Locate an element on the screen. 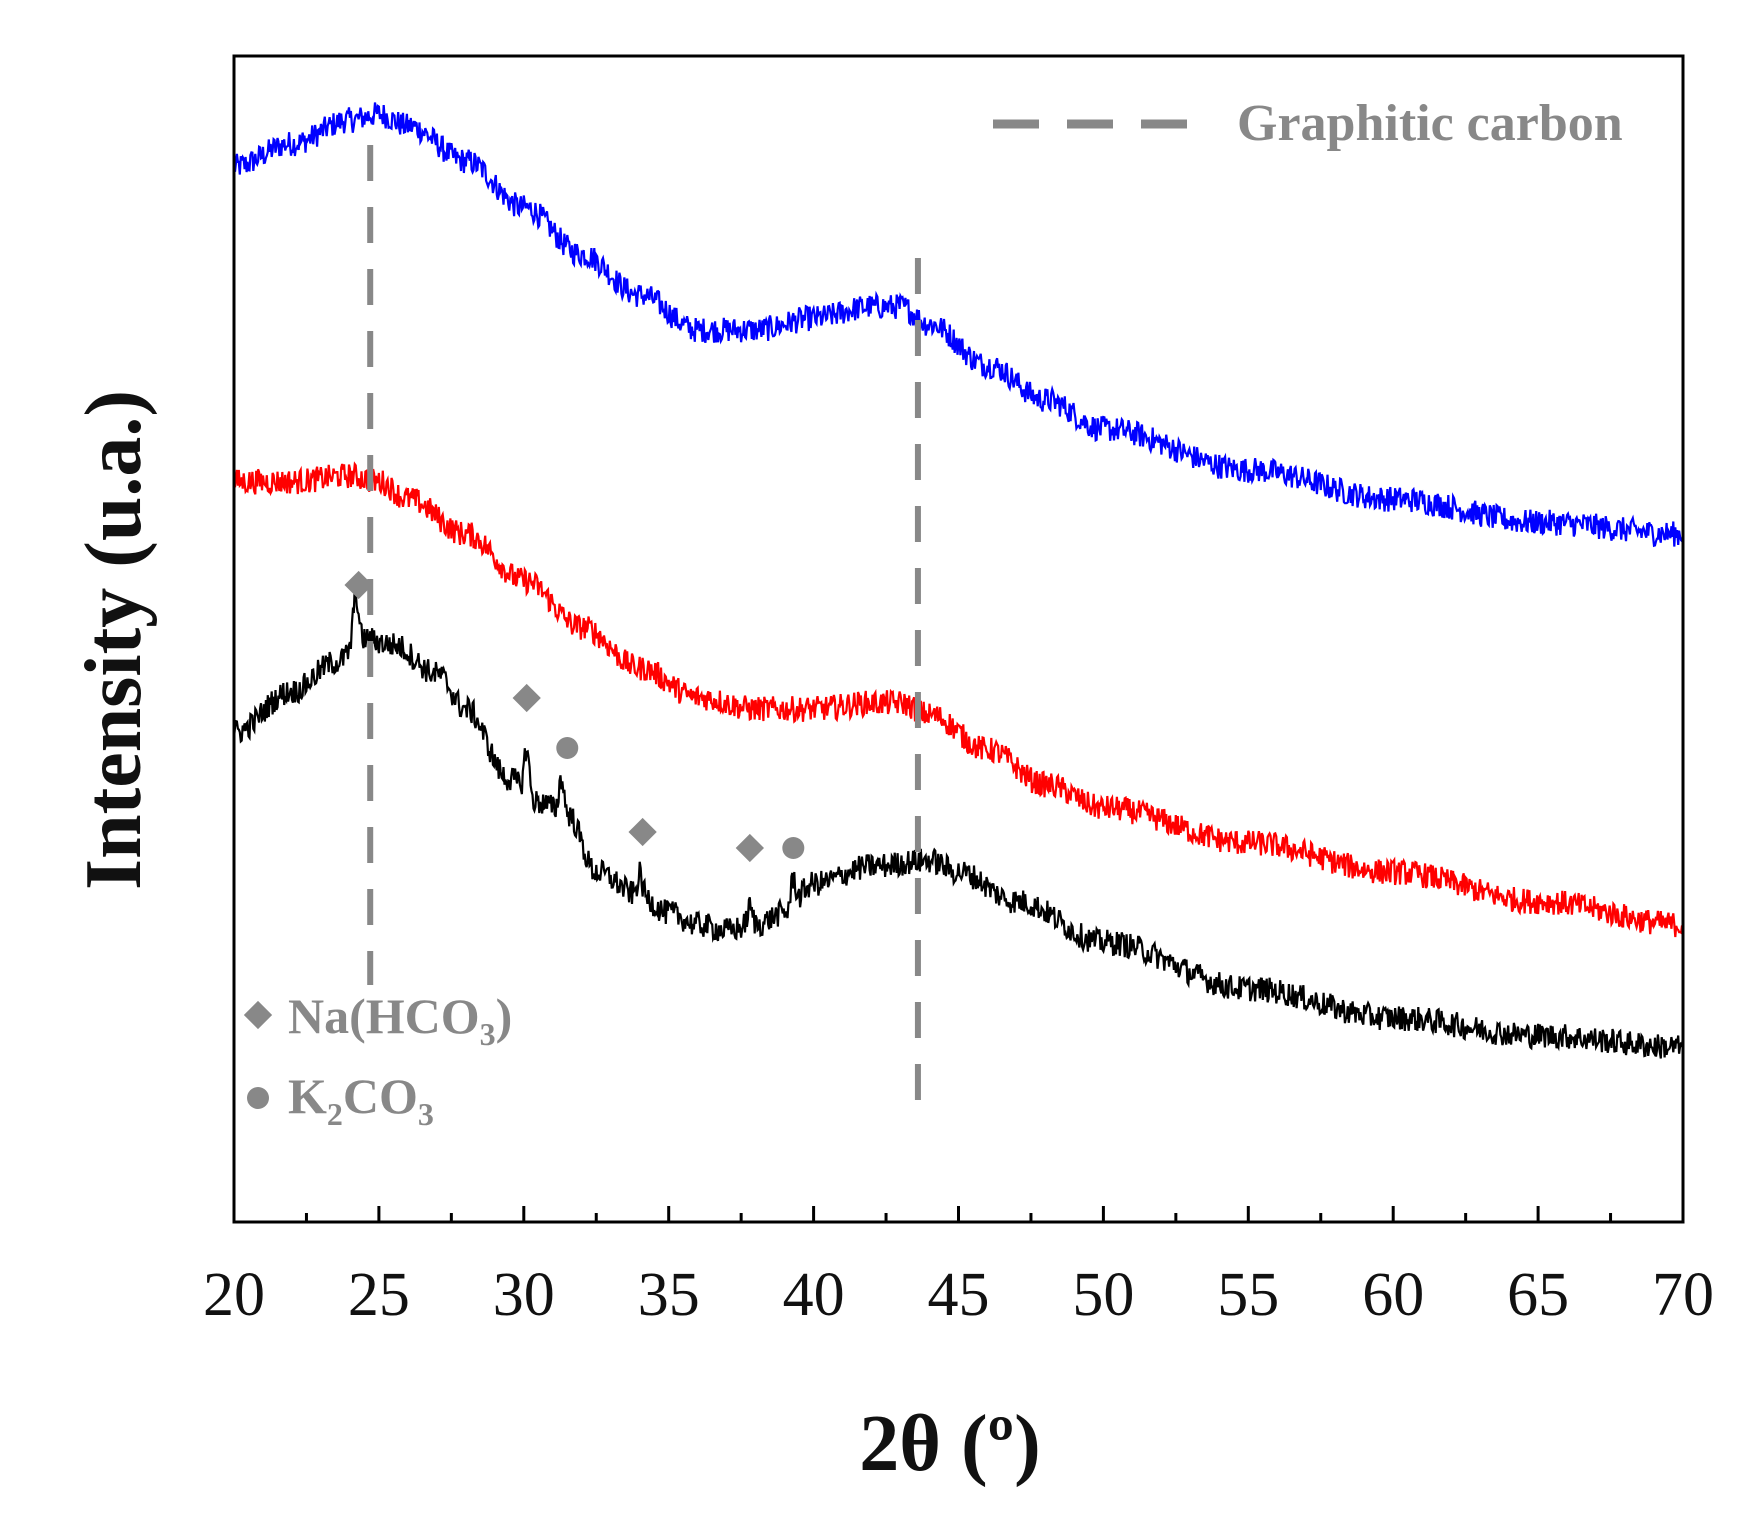 This screenshot has height=1524, width=1759. x-tick-label-3: 35 is located at coordinates (669, 1295).